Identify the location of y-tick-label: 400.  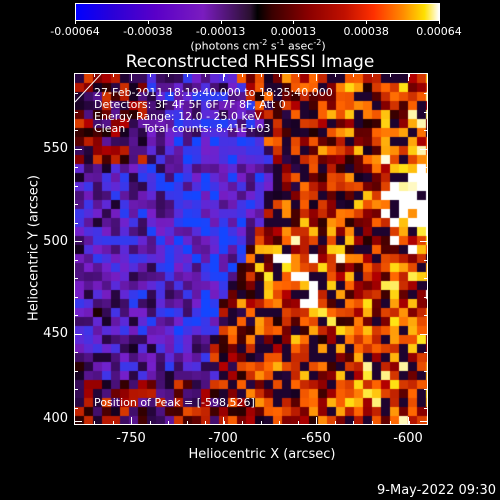
(55, 418).